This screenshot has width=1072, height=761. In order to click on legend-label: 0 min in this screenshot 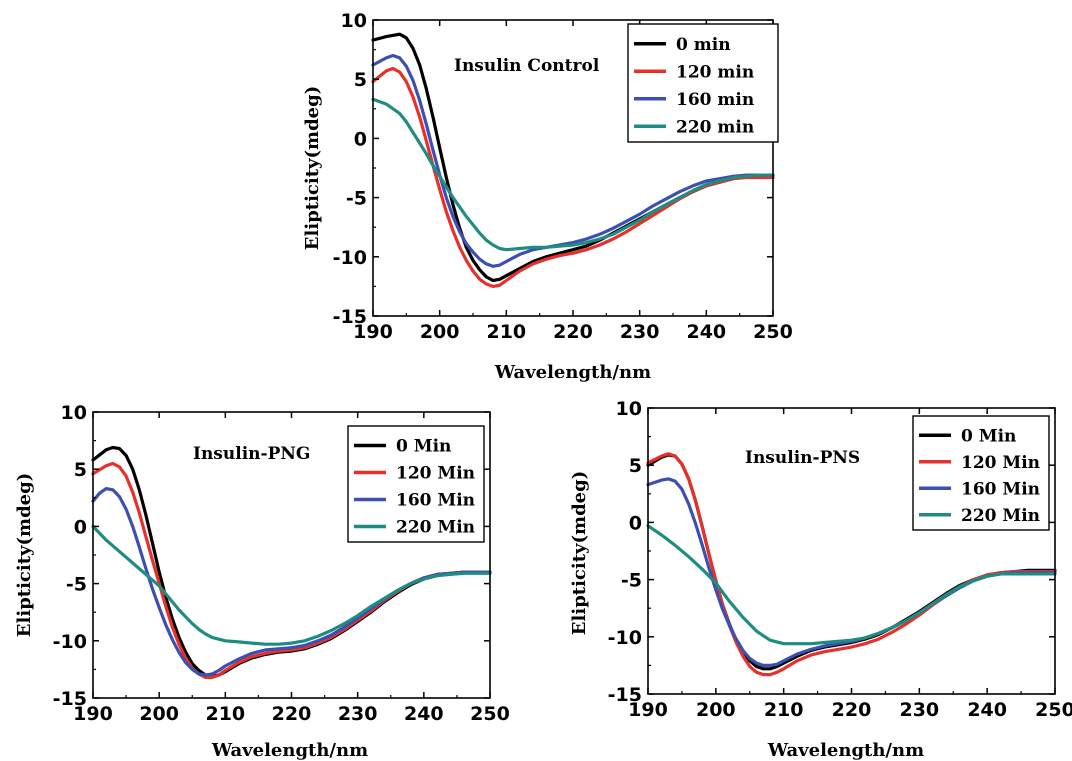, I will do `click(703, 45)`.